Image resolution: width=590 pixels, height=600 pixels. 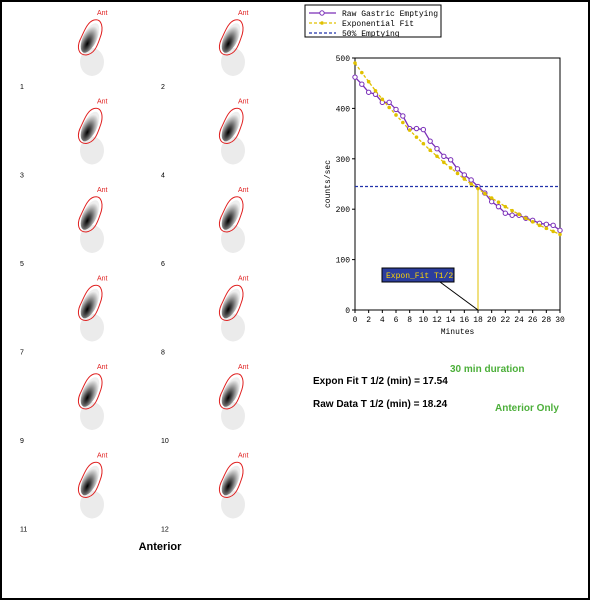 I want to click on legend-label: Raw Gastric Emptying, so click(x=390, y=14).